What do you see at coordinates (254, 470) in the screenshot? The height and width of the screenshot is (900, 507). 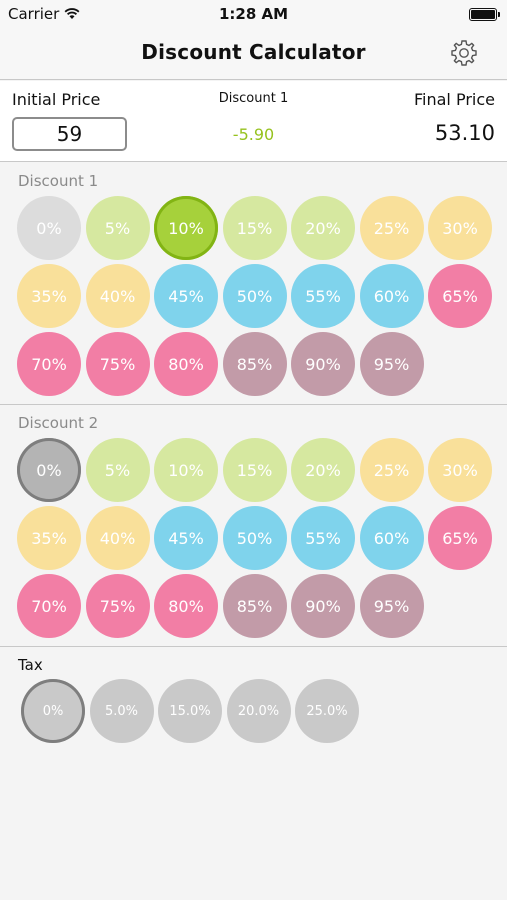 I see `discount2-option: 15%` at bounding box center [254, 470].